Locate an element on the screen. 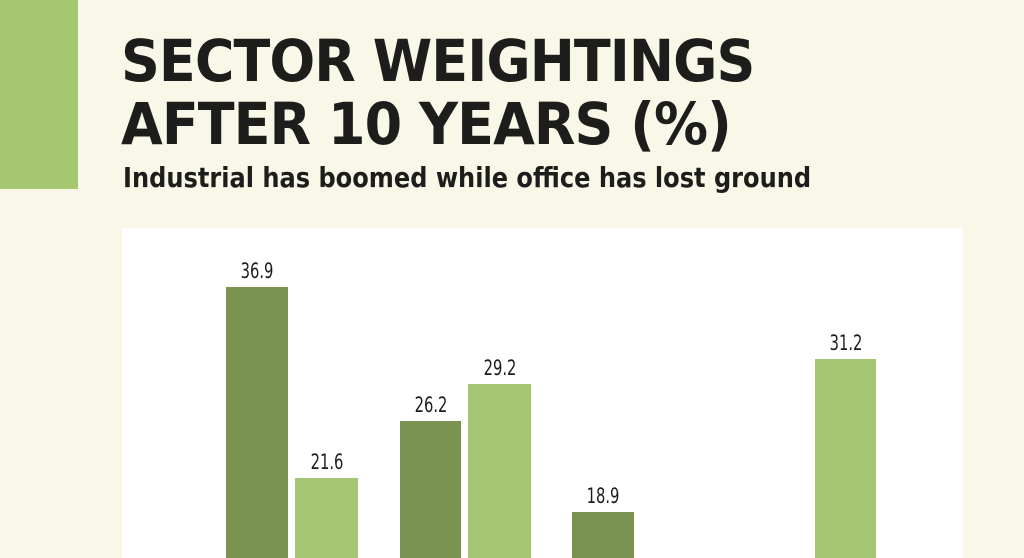 Image resolution: width=1024 pixels, height=558 pixels. bar-group3-dark is located at coordinates (603, 535).